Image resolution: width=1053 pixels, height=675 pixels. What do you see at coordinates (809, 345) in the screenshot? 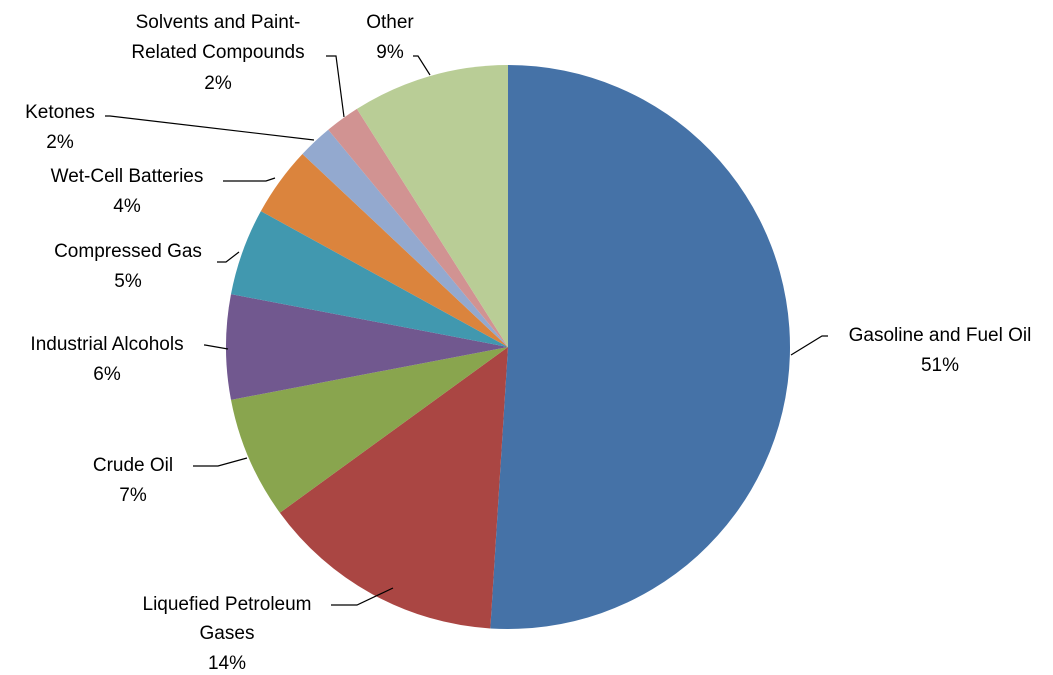
I see `leader-line-gasoline-and-fuel-oil` at bounding box center [809, 345].